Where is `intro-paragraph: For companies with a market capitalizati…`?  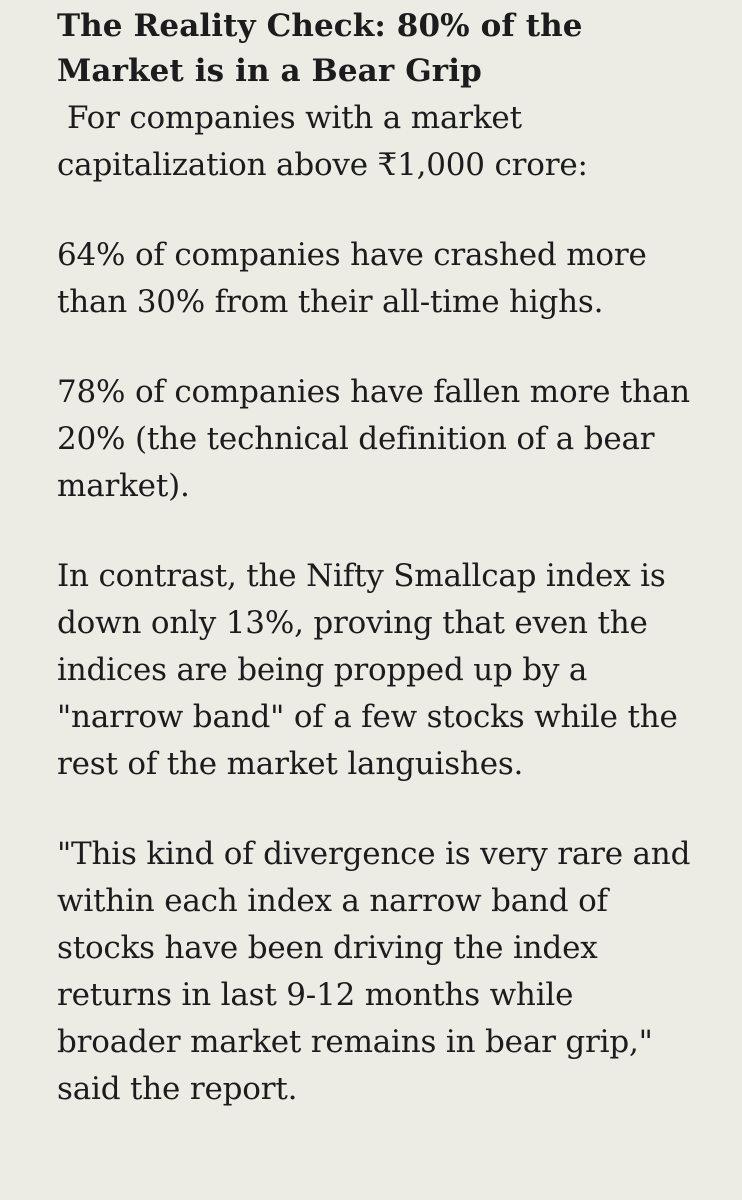 intro-paragraph: For companies with a market capitalizati… is located at coordinates (322, 141).